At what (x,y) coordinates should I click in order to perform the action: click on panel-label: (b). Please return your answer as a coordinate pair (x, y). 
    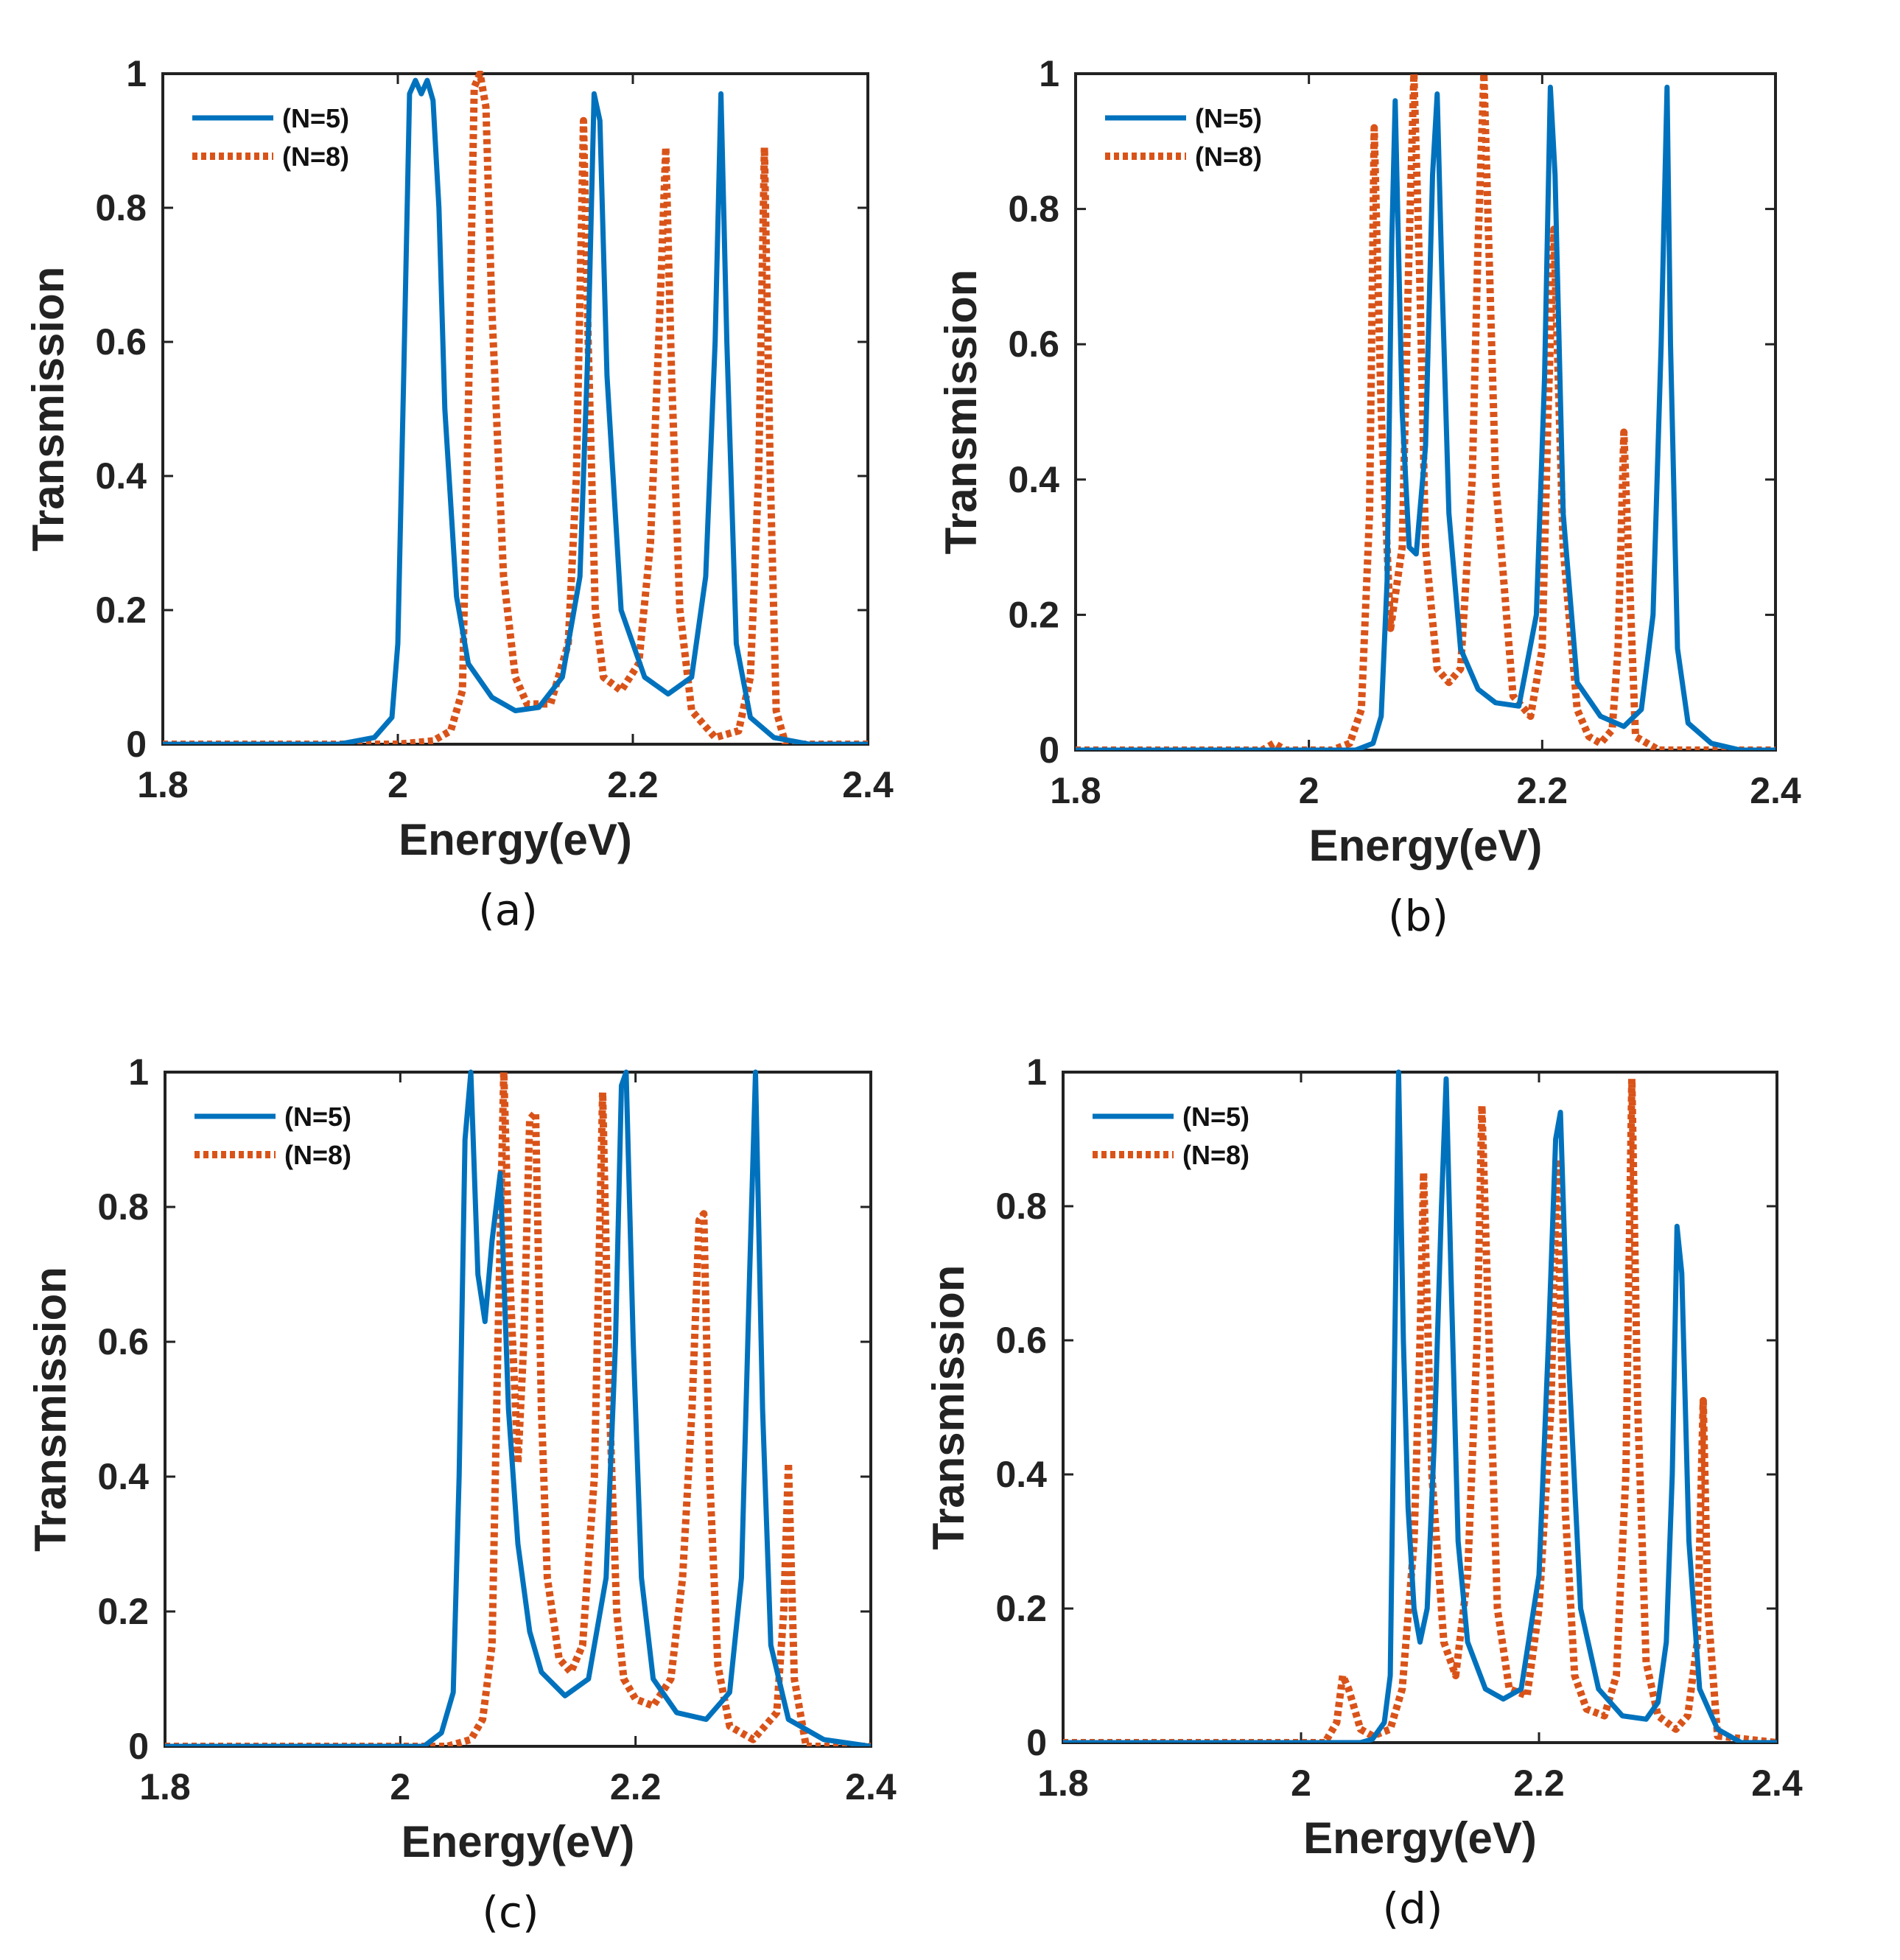
    Looking at the image, I should click on (1418, 916).